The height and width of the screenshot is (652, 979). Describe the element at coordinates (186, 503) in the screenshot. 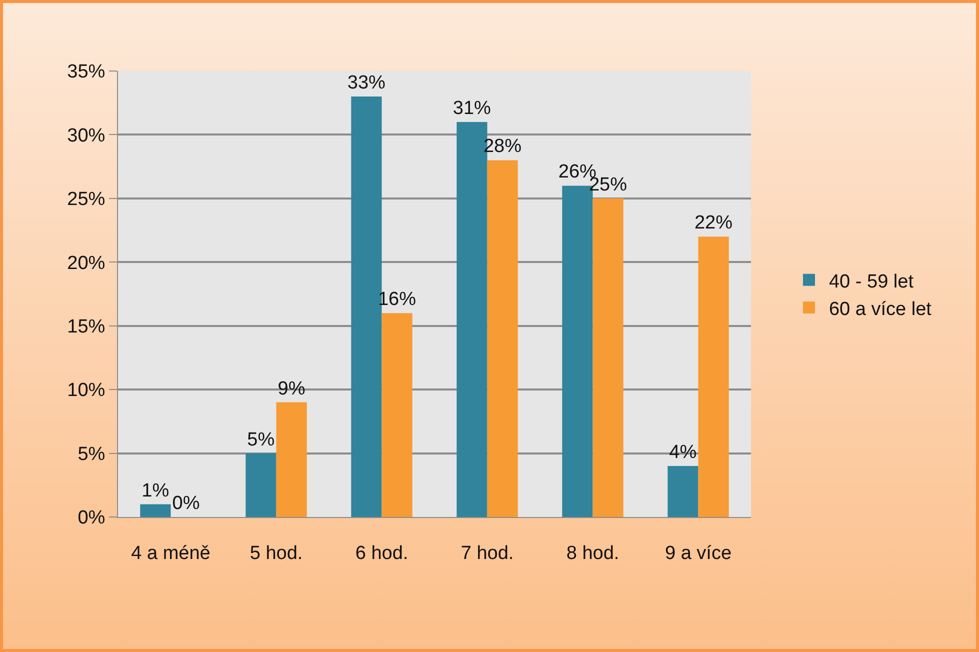

I see `data-label: 0%` at that location.